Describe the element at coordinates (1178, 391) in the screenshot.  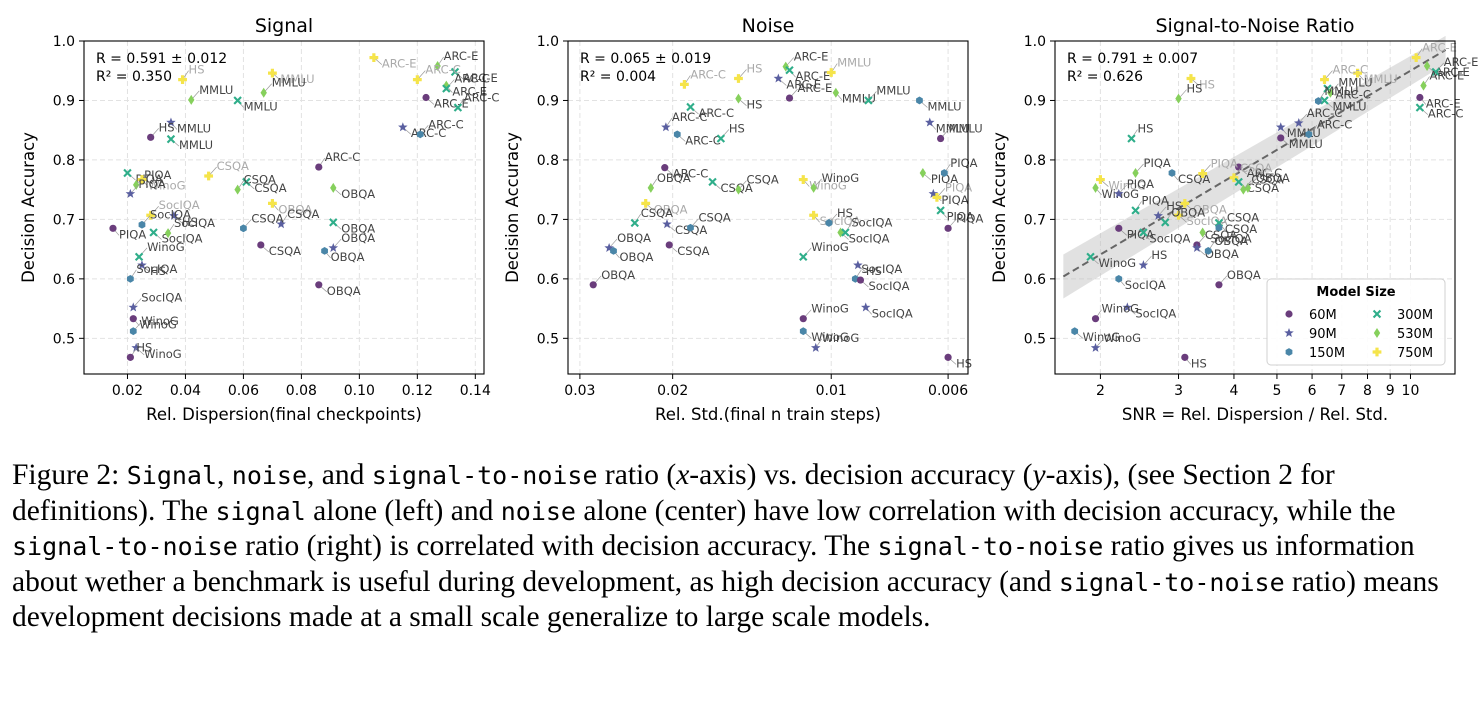
I see `x-tick-label: 3` at that location.